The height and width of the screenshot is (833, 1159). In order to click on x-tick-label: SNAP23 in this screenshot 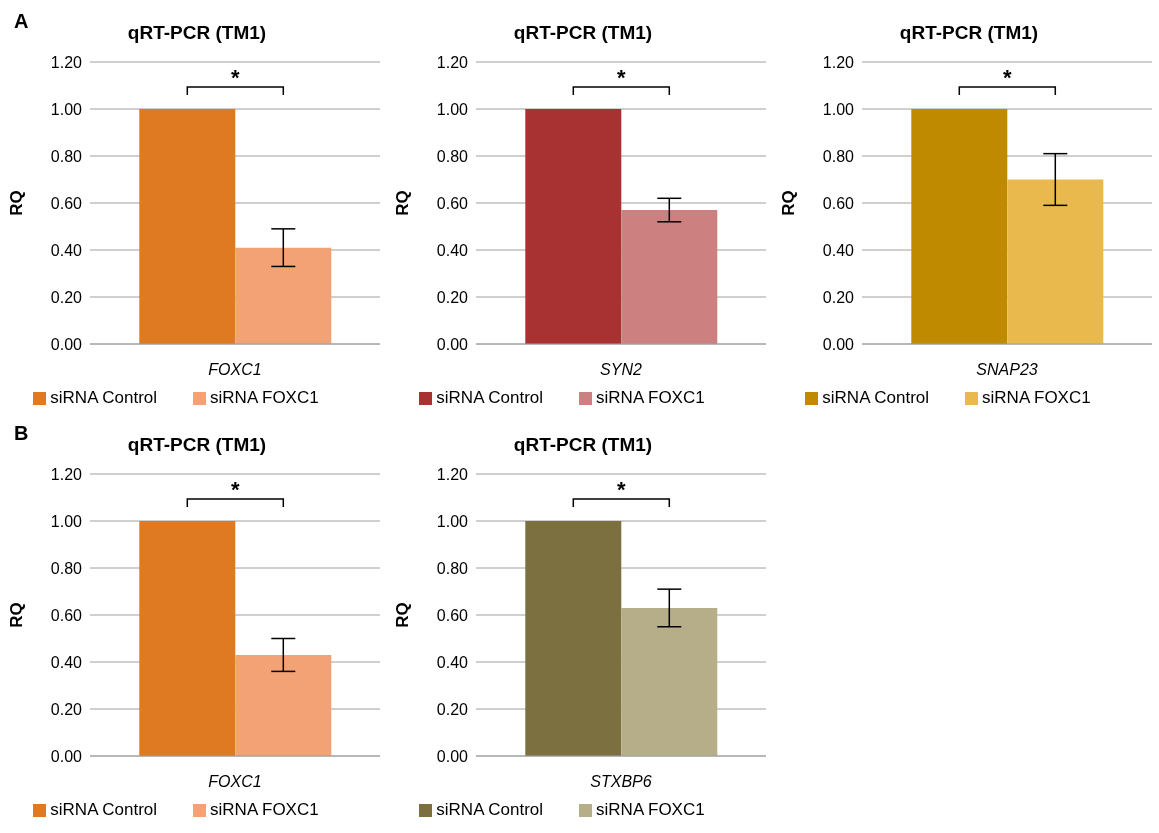, I will do `click(1007, 370)`.